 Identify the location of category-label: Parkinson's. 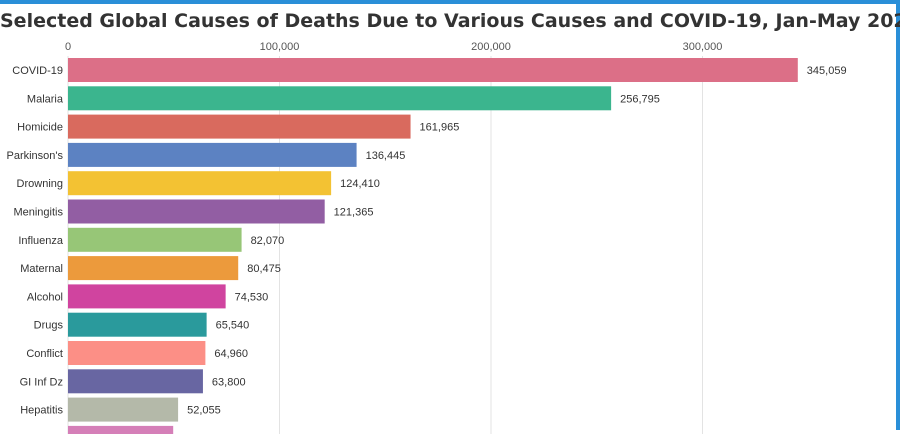
(34, 156).